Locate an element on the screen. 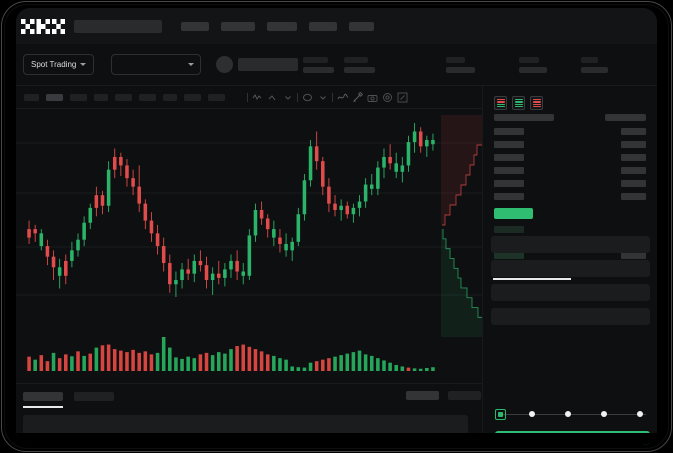 This screenshot has height=453, width=673. orderbook-header-price is located at coordinates (524, 117).